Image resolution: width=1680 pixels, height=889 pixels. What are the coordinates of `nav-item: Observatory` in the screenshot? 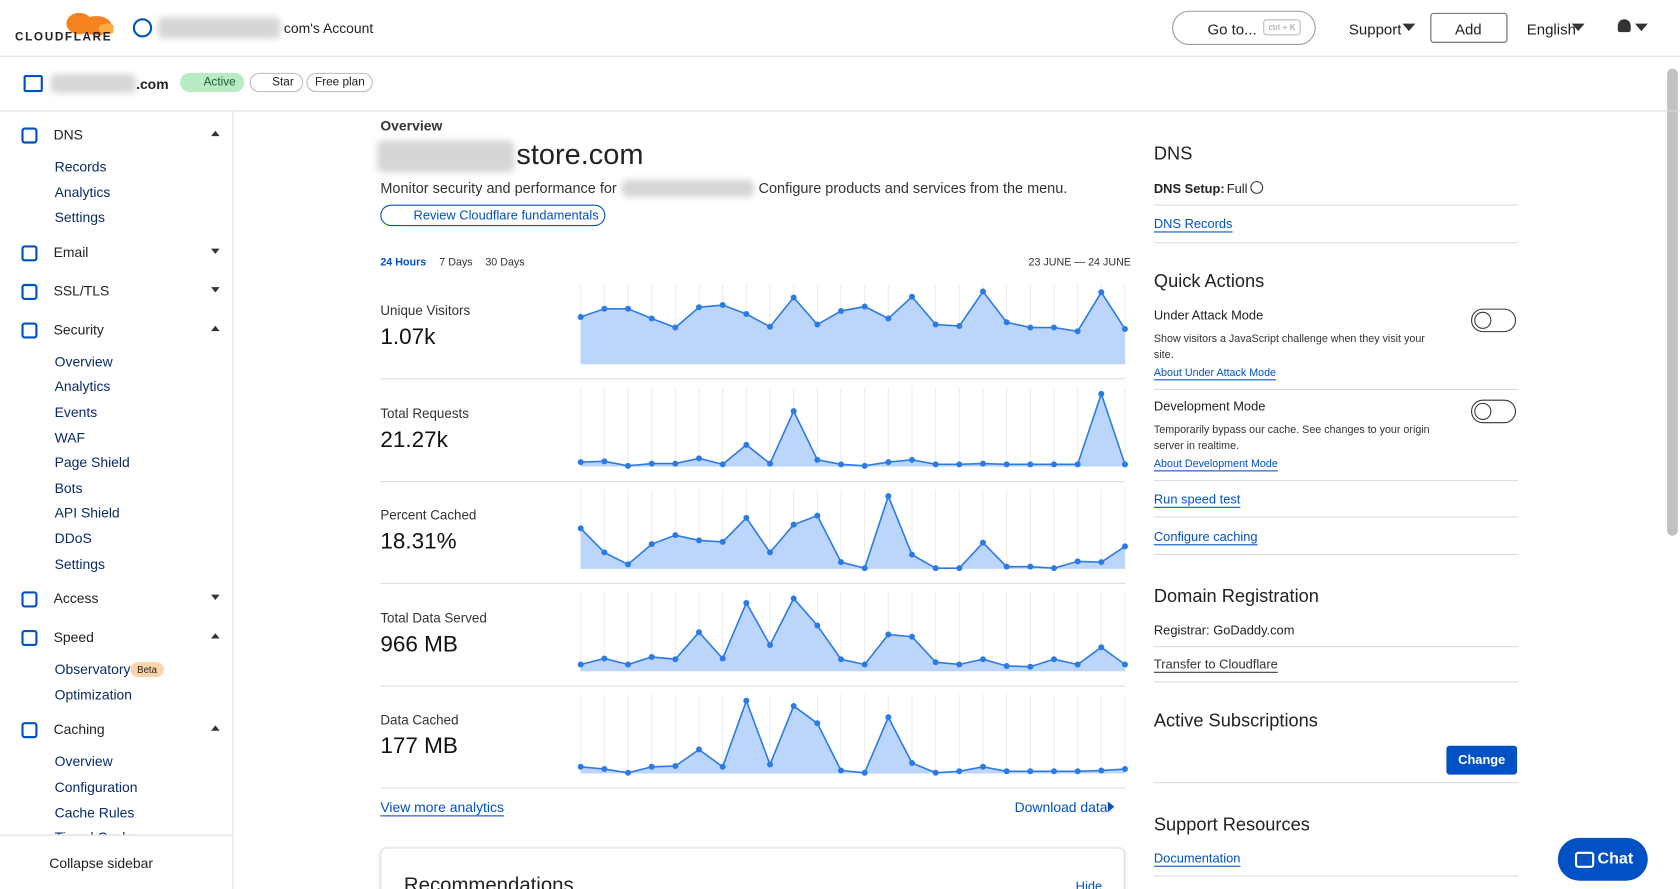 It's located at (92, 669).